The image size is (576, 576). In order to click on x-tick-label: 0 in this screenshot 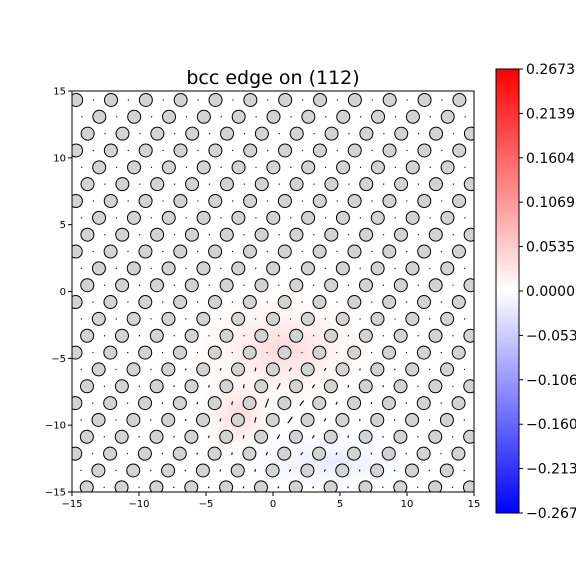, I will do `click(273, 504)`.